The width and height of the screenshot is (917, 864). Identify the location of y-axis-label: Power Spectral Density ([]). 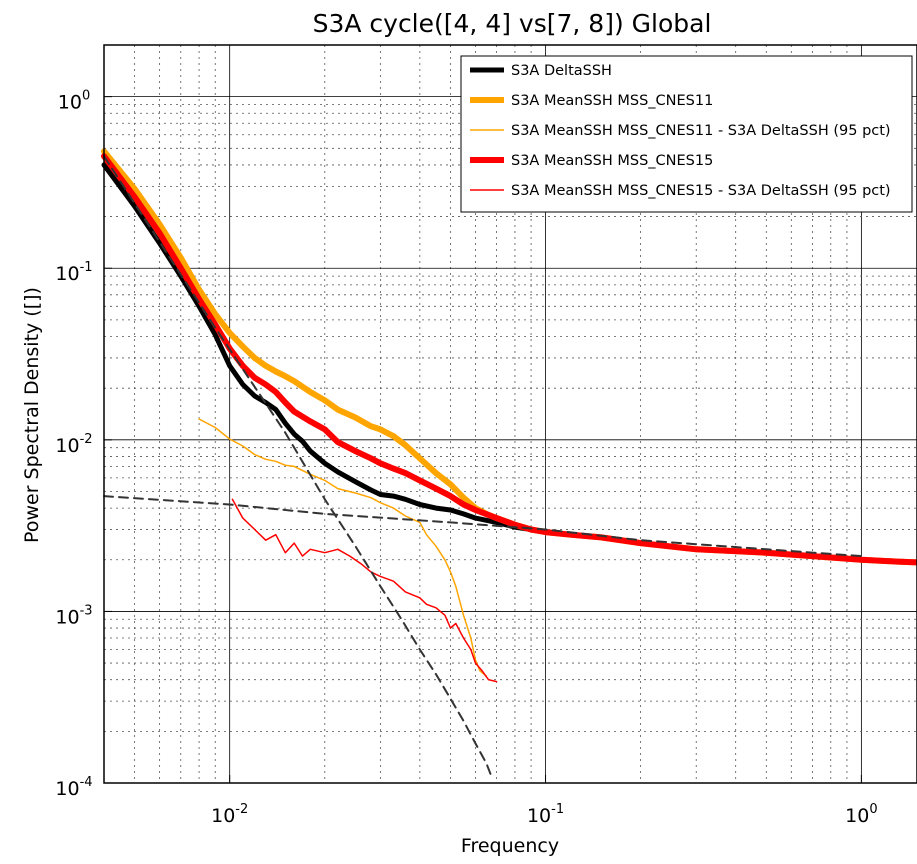
(32, 415).